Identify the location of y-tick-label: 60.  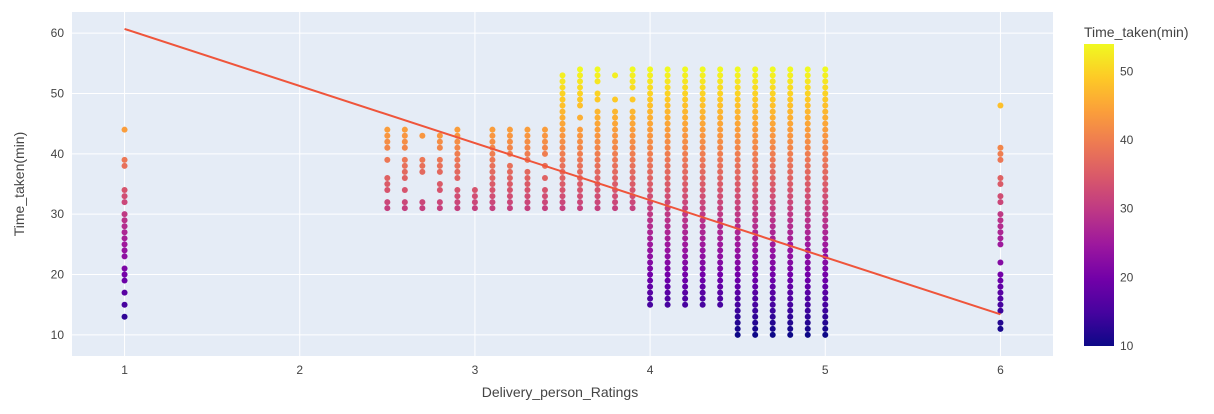
(58, 33).